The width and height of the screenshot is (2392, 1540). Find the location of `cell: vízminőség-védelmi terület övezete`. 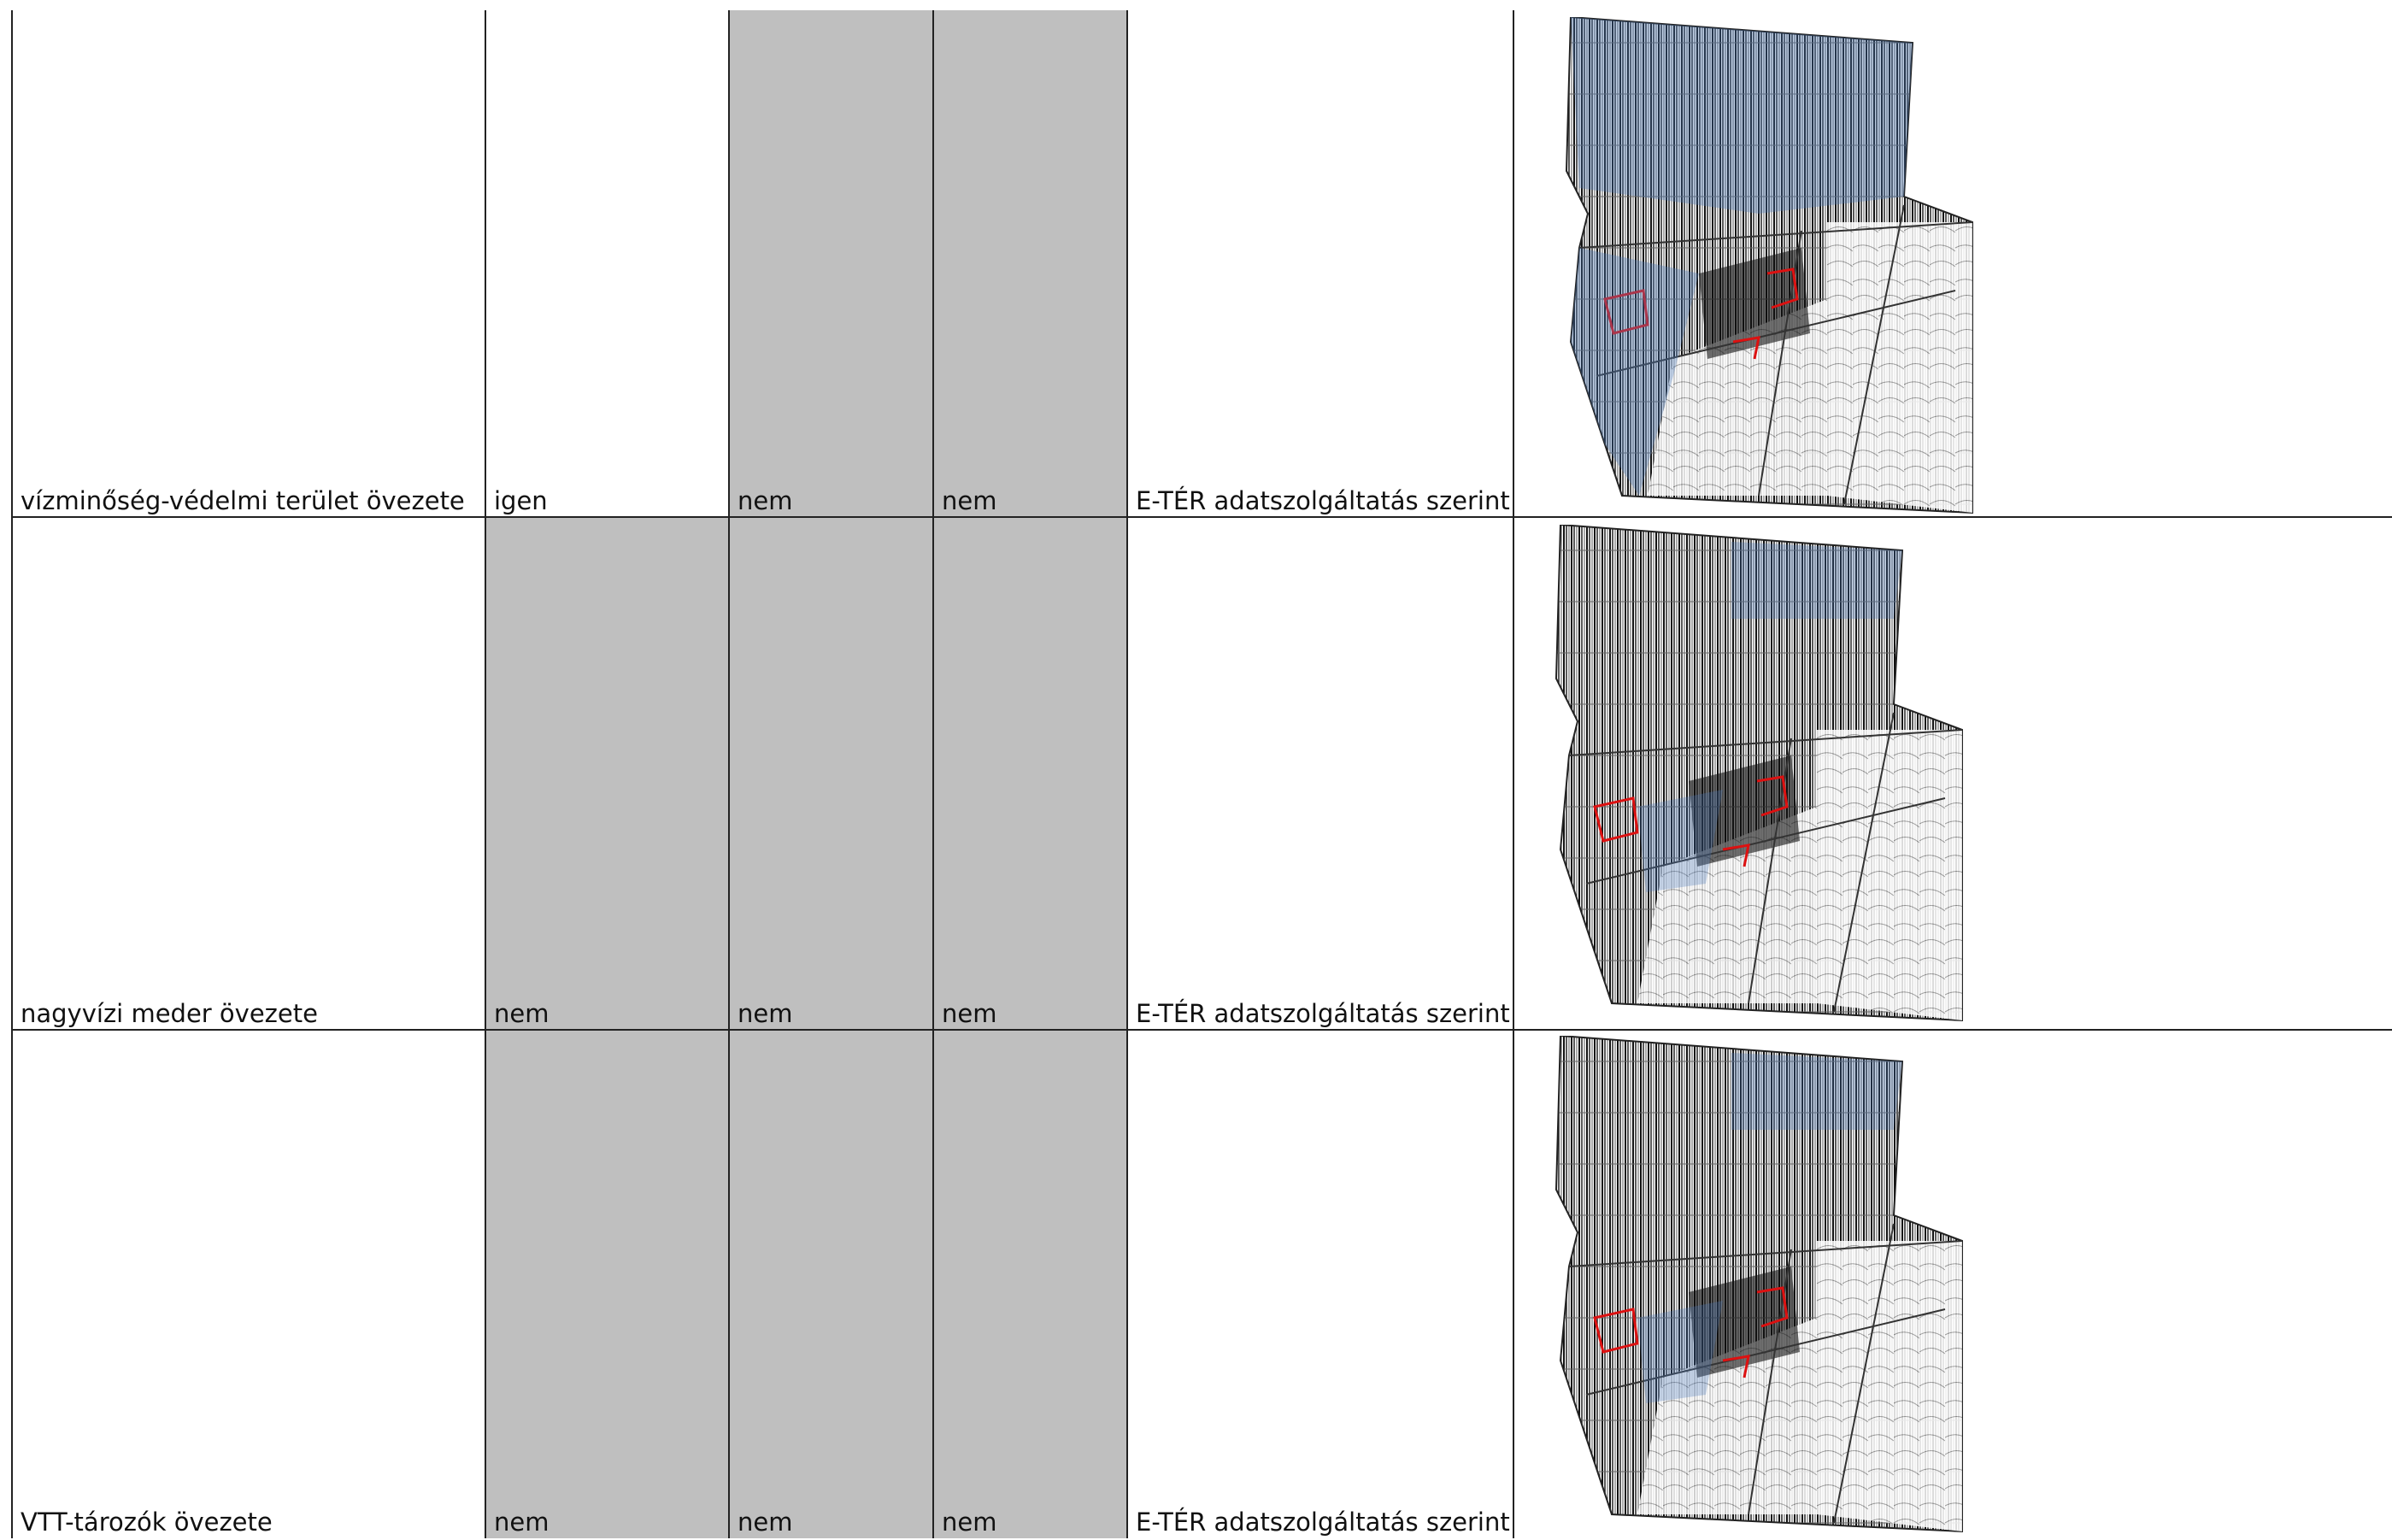

cell: vízminőség-védelmi terület övezete is located at coordinates (249, 263).